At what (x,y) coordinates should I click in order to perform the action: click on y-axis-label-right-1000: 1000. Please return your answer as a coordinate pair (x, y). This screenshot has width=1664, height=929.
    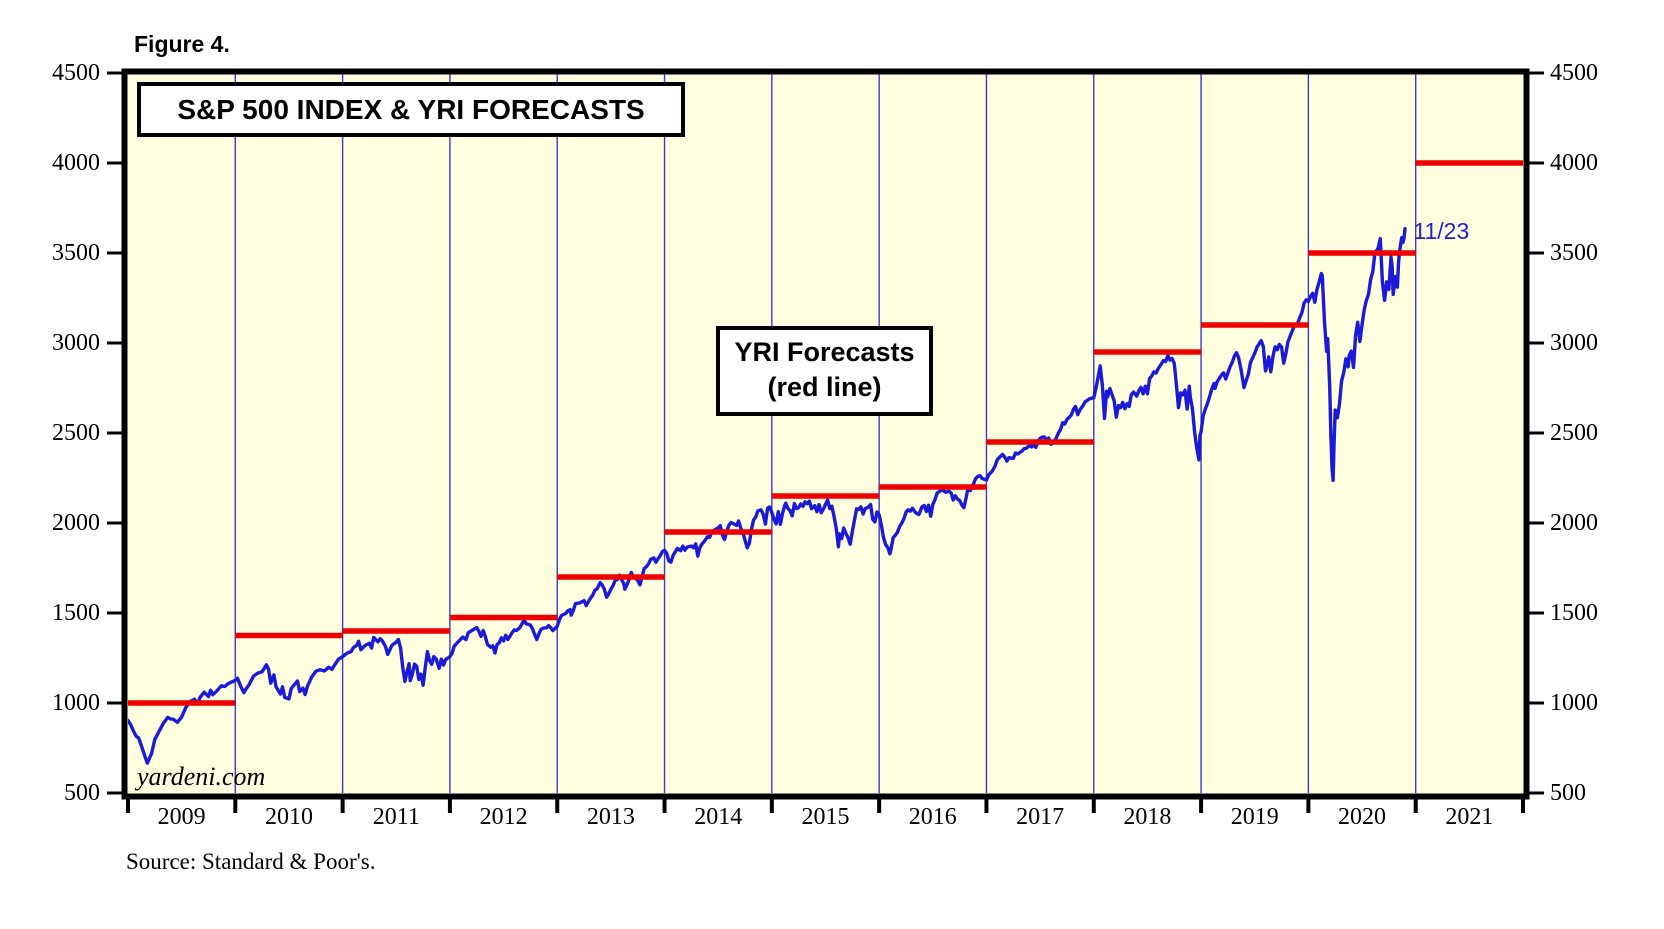
    Looking at the image, I should click on (1574, 703).